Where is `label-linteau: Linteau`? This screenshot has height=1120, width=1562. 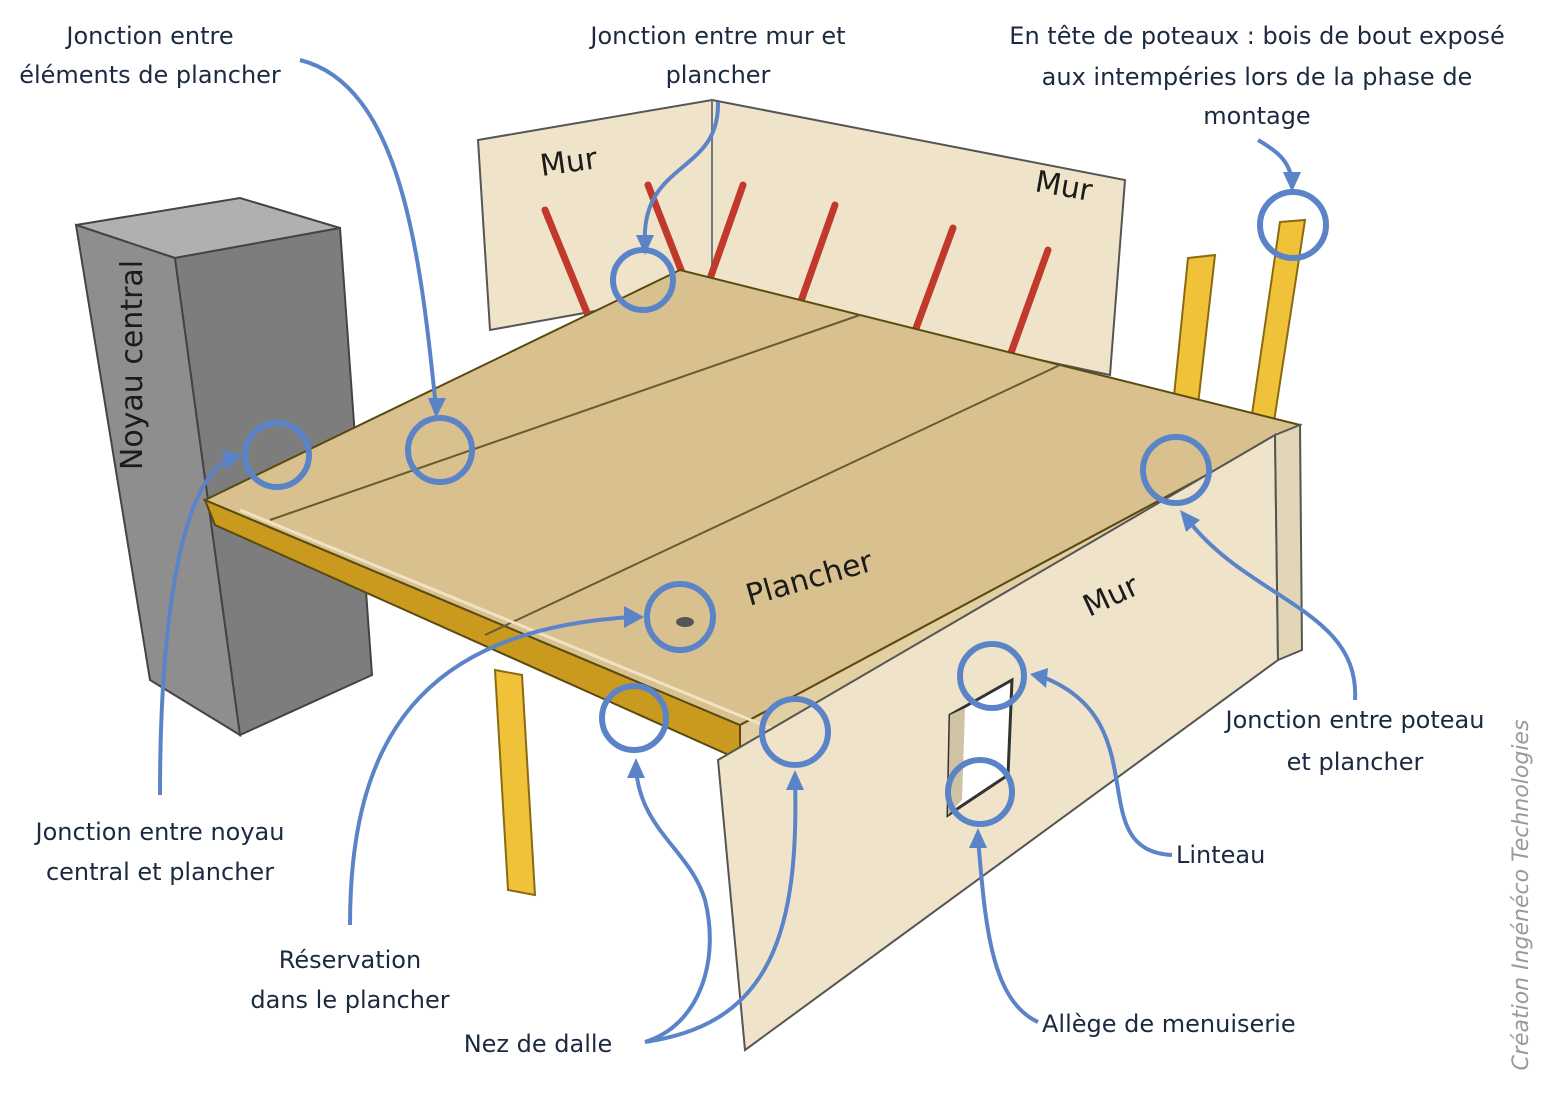
label-linteau: Linteau is located at coordinates (1220, 855).